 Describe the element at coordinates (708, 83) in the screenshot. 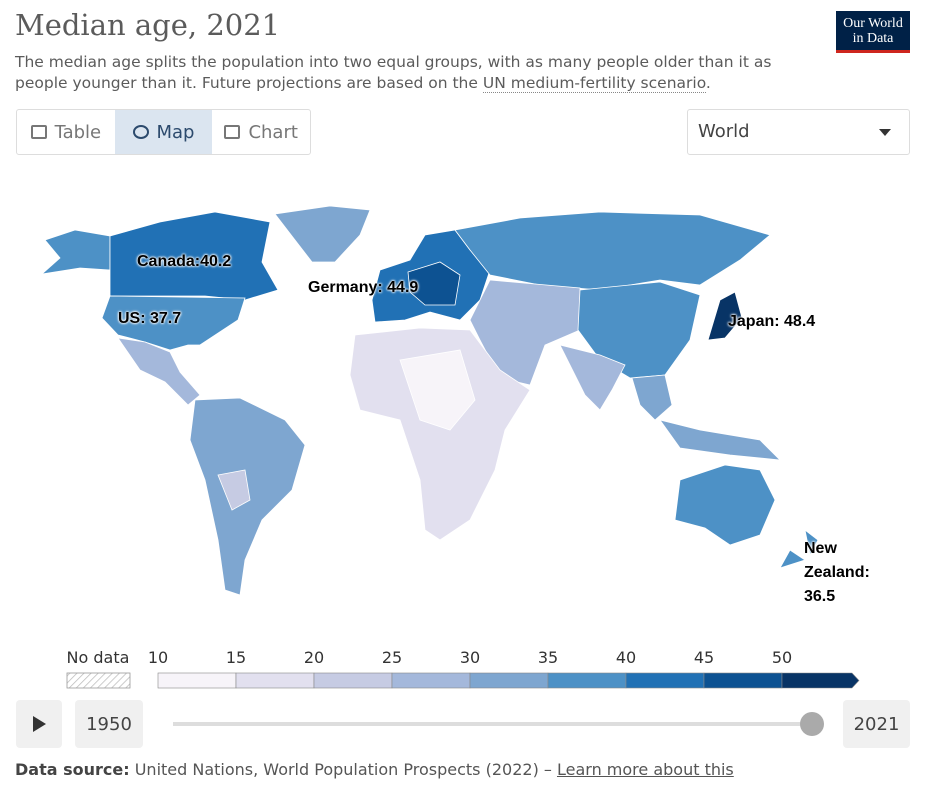

I see `subtitle-end: .` at that location.